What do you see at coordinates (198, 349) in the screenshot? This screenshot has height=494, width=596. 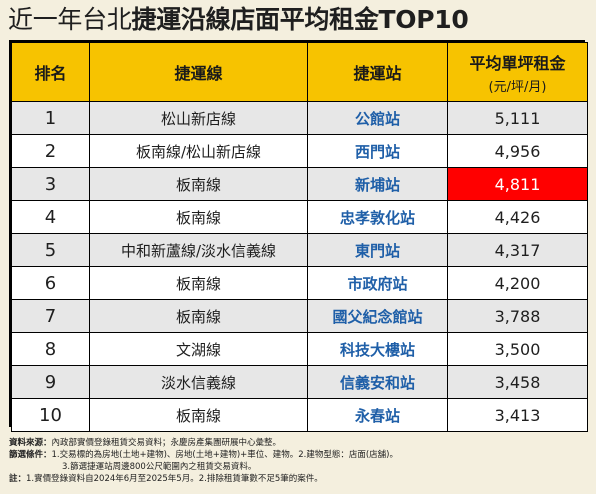 I see `line-cell: 文湖線` at bounding box center [198, 349].